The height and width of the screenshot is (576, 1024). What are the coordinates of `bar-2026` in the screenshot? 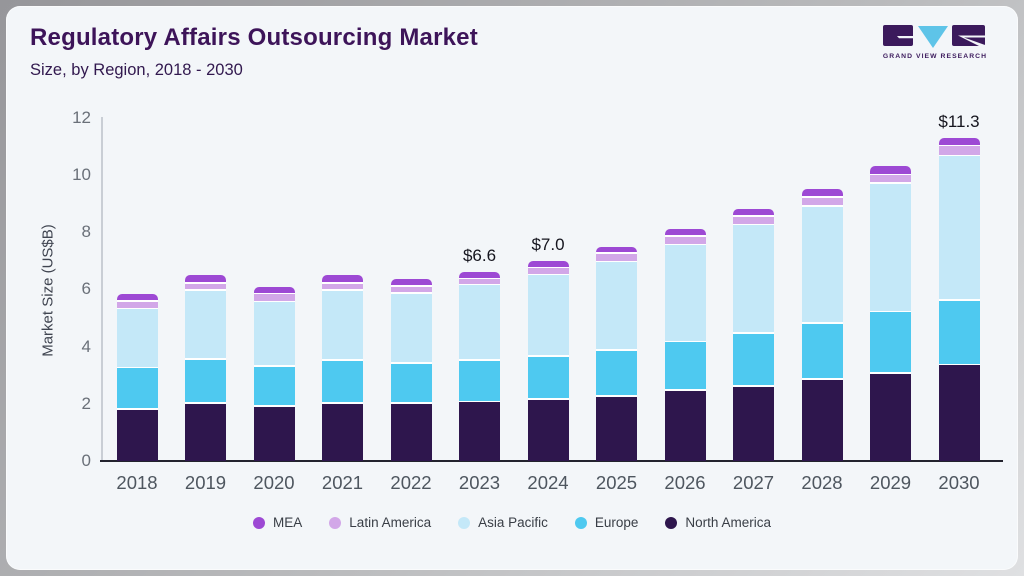 It's located at (685, 345).